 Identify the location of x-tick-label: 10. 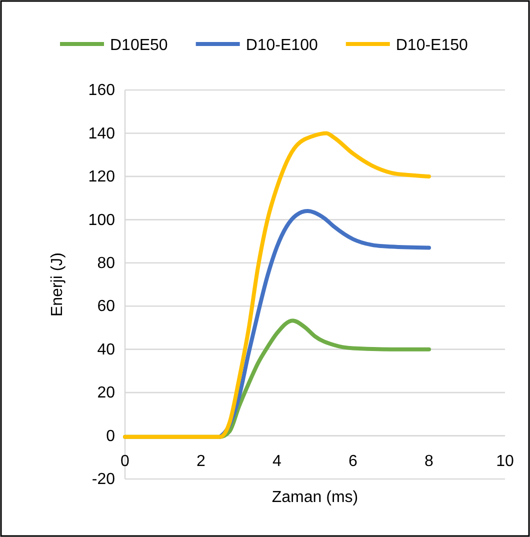
(505, 461).